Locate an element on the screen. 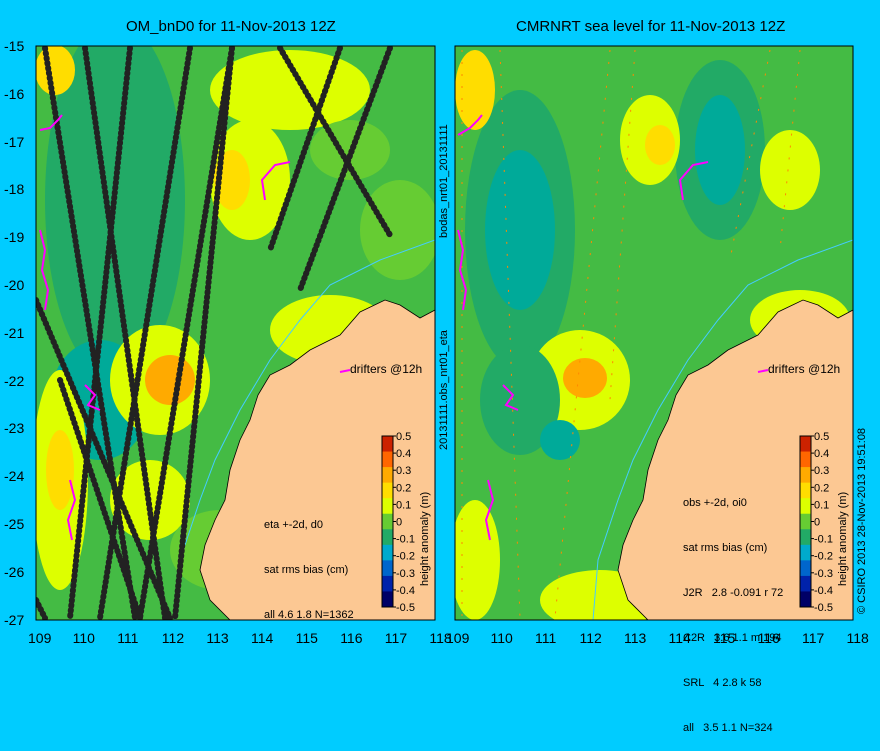 The image size is (880, 751). copyright-label: © CSIRO 2013 28-Nov-2013 19:51:08 is located at coordinates (862, 520).